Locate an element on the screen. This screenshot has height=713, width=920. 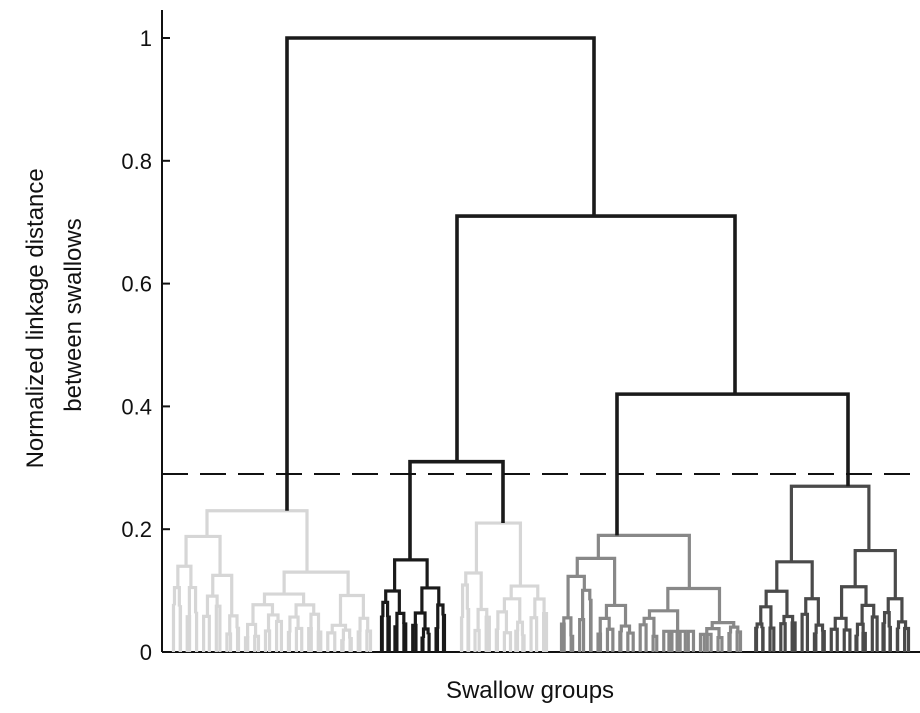
y-axis-title-line-2: between swallows is located at coordinates (73, 314).